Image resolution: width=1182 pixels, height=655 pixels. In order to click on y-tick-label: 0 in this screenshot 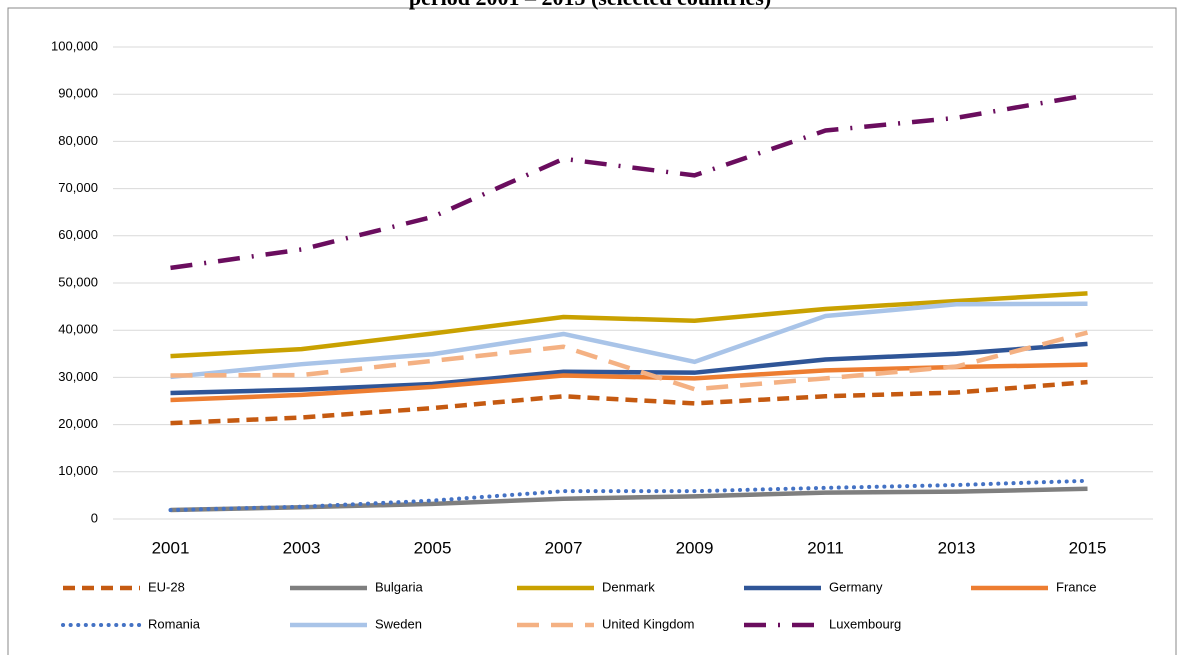, I will do `click(94, 517)`.